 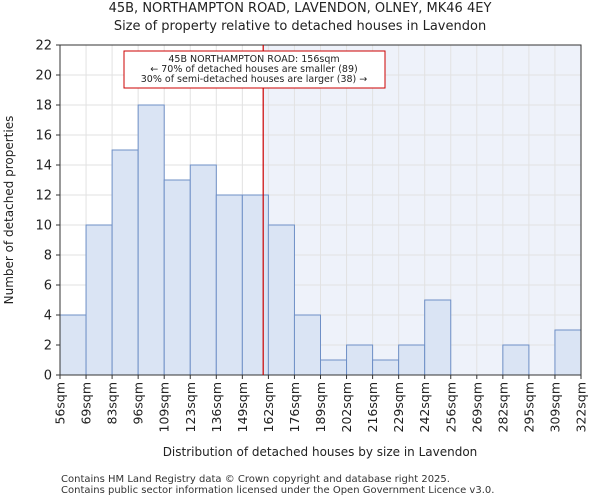 I want to click on x-tick-label: 162sqm, so click(x=268, y=407).